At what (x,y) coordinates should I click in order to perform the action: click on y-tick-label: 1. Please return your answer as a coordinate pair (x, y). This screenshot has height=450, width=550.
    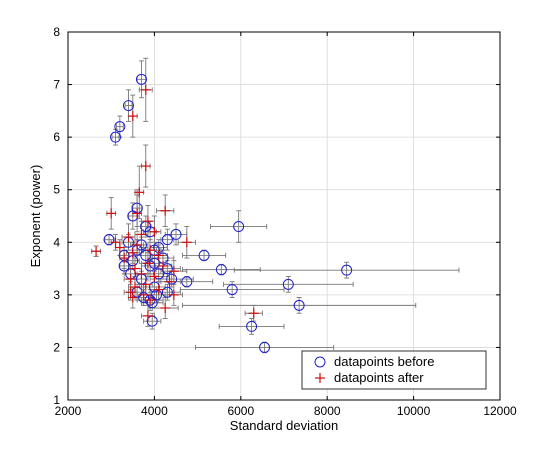
    Looking at the image, I should click on (56, 400).